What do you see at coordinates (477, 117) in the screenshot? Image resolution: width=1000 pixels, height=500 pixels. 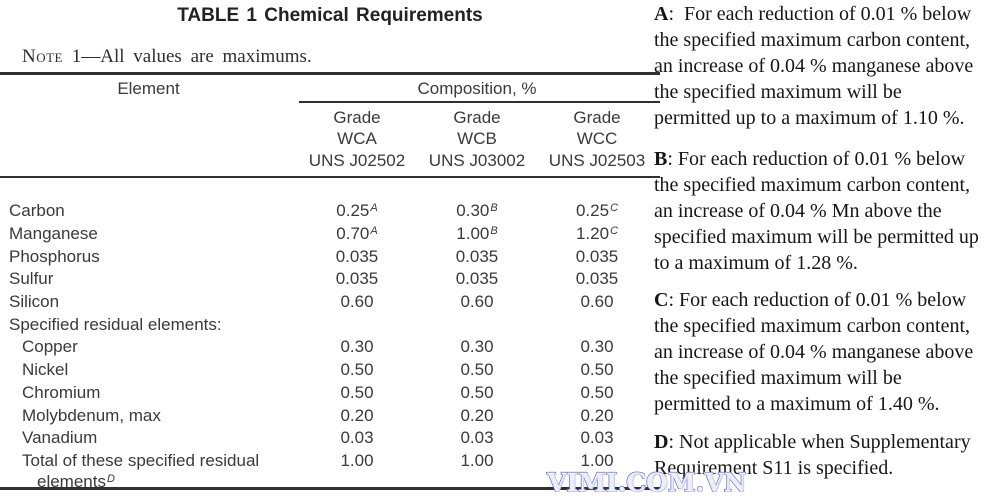 I see `grade-header-line: Grade` at bounding box center [477, 117].